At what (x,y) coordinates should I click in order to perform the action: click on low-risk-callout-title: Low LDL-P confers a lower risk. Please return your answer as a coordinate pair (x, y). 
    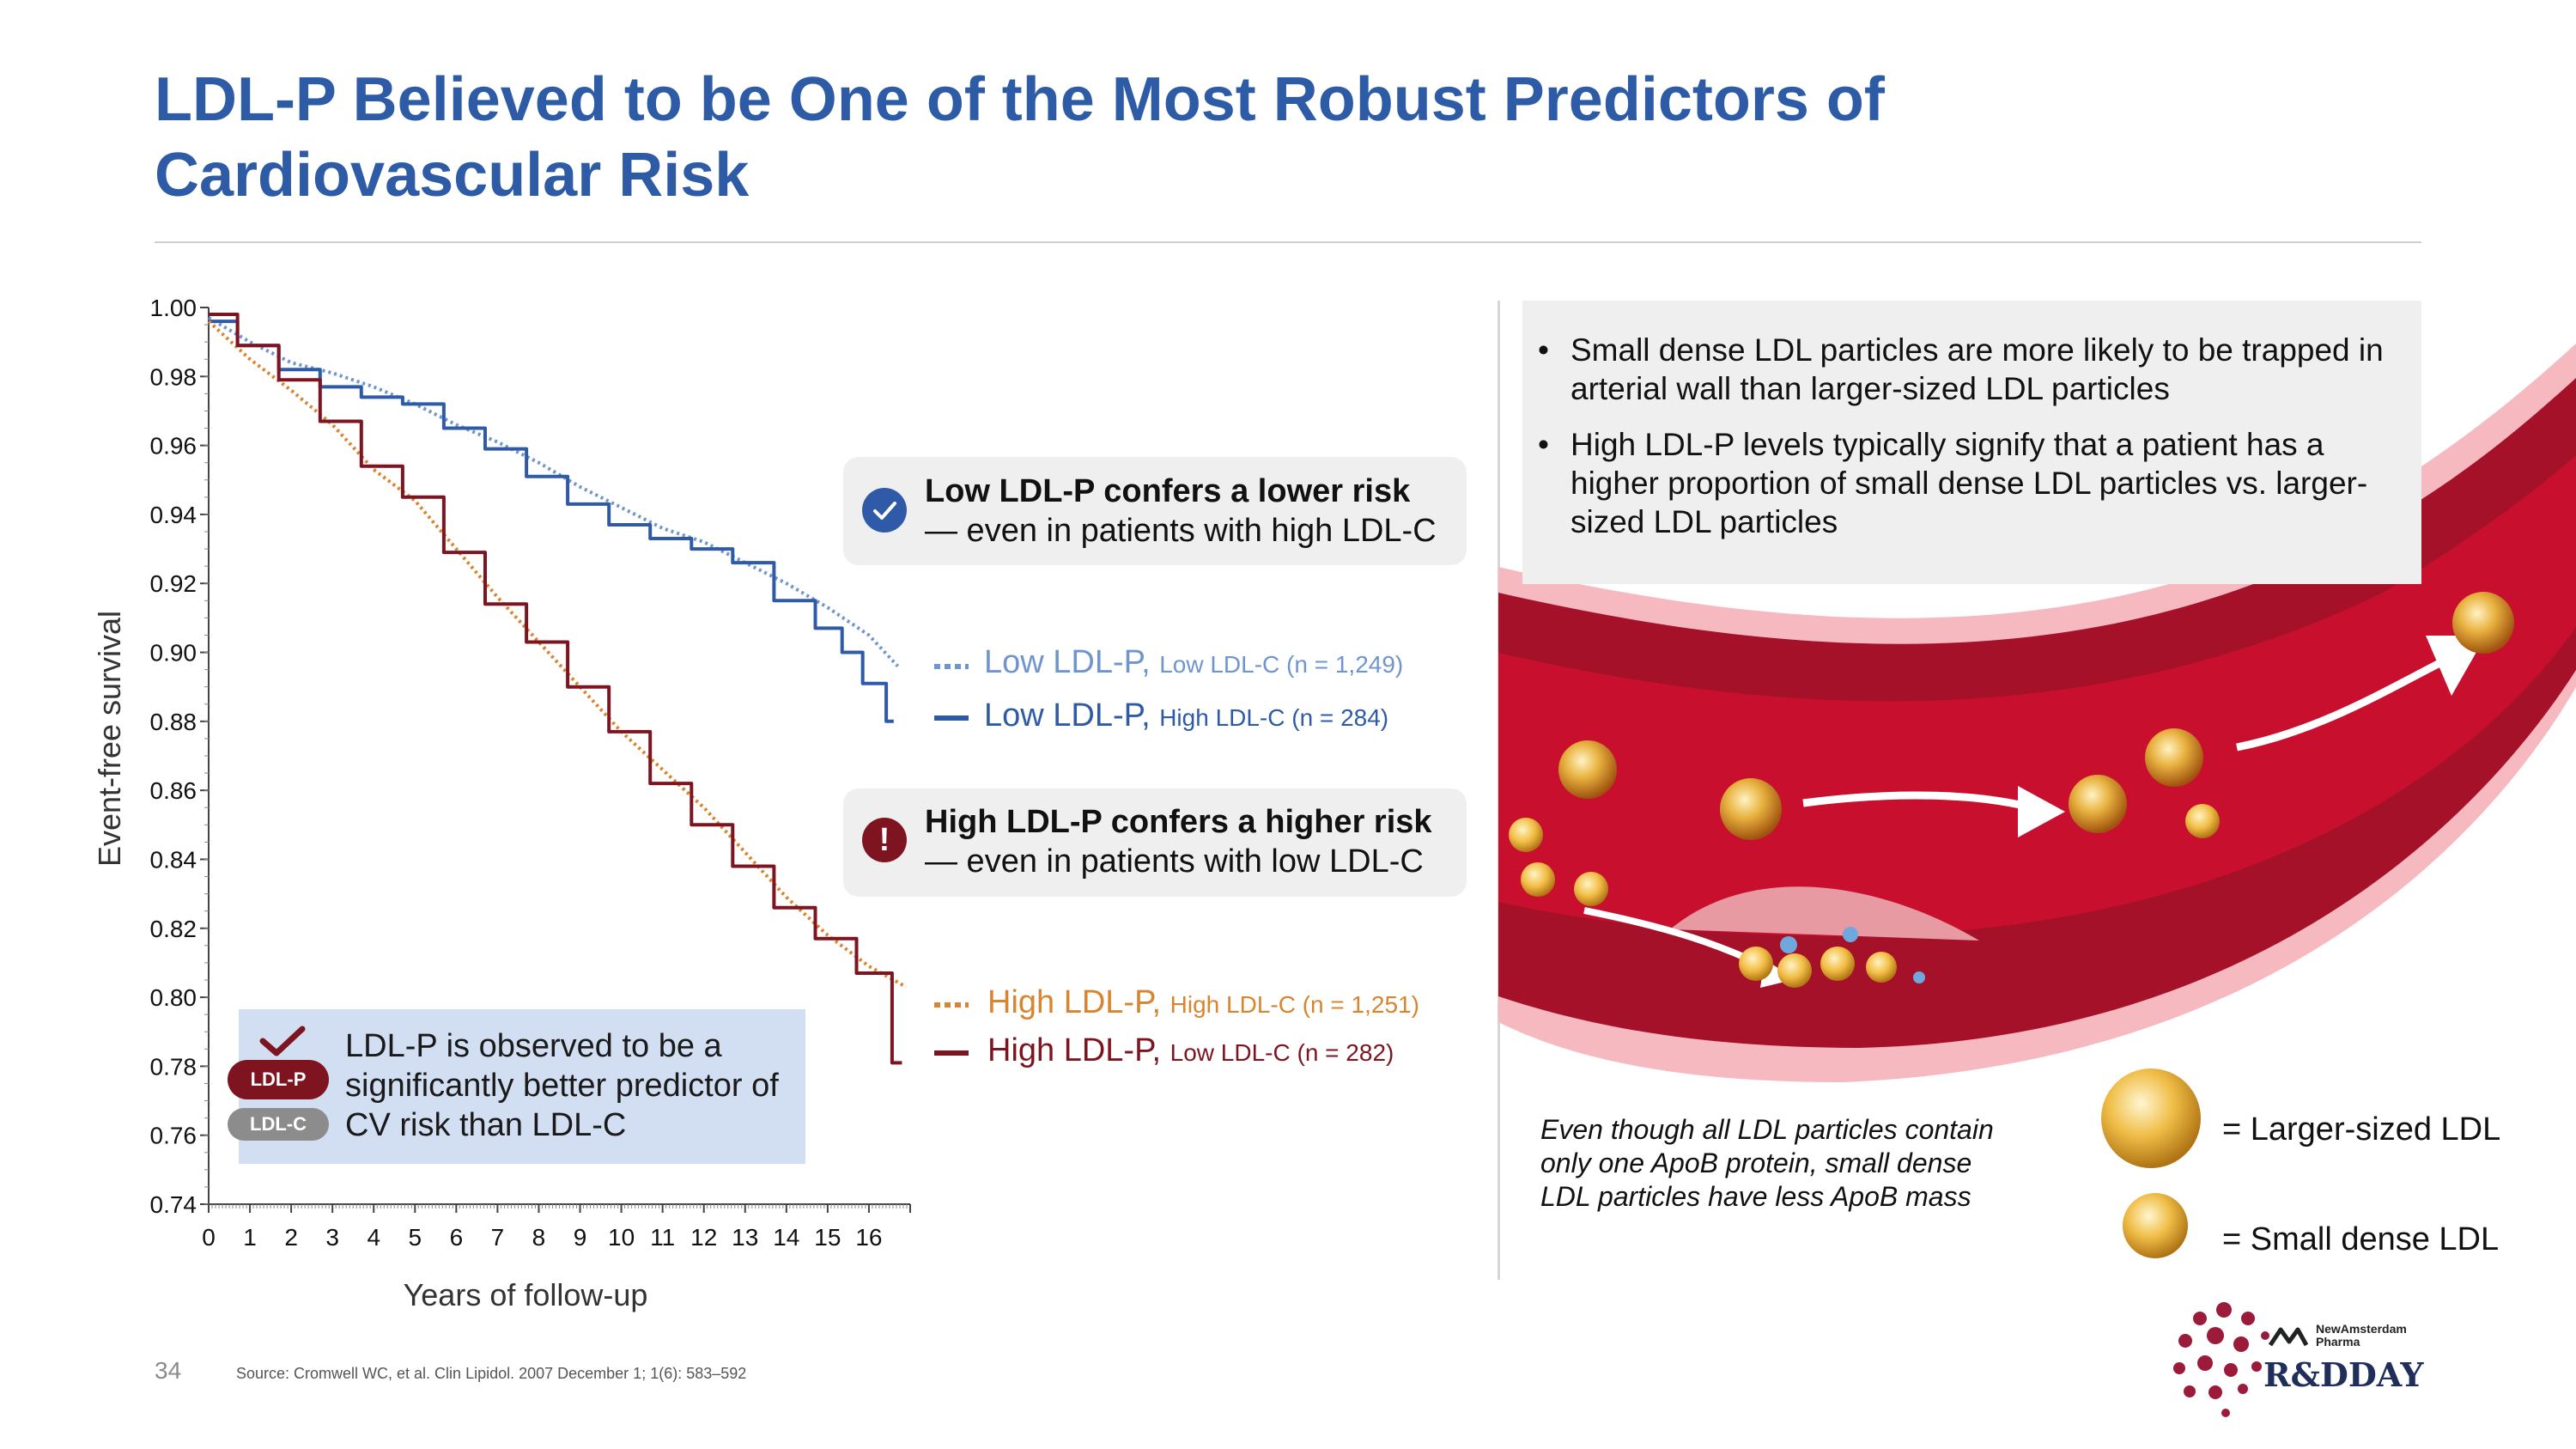
    Looking at the image, I should click on (1168, 491).